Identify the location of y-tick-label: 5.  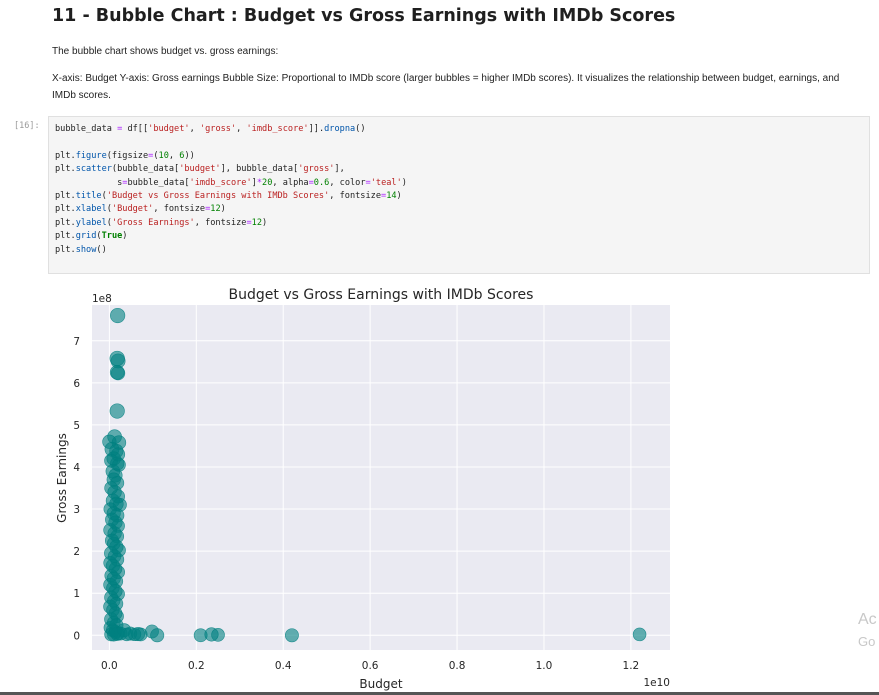
(76, 426).